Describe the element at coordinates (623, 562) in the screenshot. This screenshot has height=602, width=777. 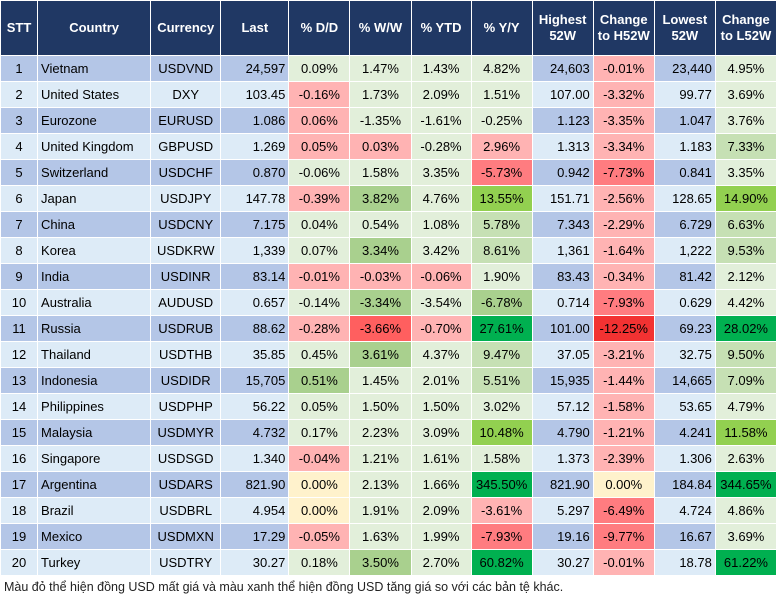
I see `cell-chh: -0.01%` at that location.